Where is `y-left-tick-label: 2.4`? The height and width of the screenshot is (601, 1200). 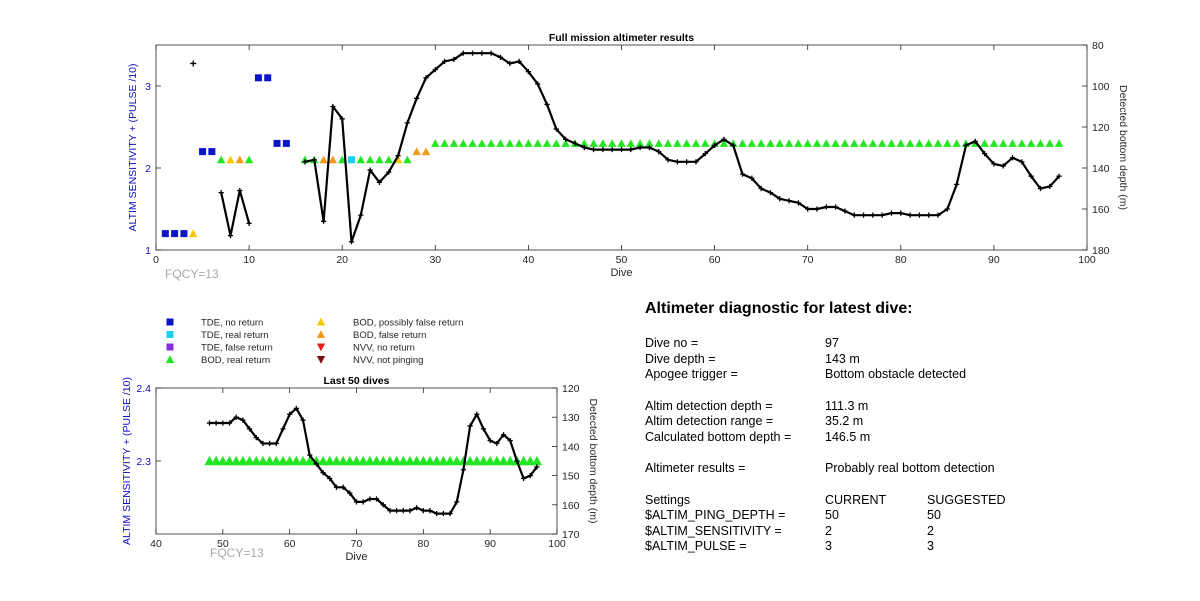
y-left-tick-label: 2.4 is located at coordinates (143, 389).